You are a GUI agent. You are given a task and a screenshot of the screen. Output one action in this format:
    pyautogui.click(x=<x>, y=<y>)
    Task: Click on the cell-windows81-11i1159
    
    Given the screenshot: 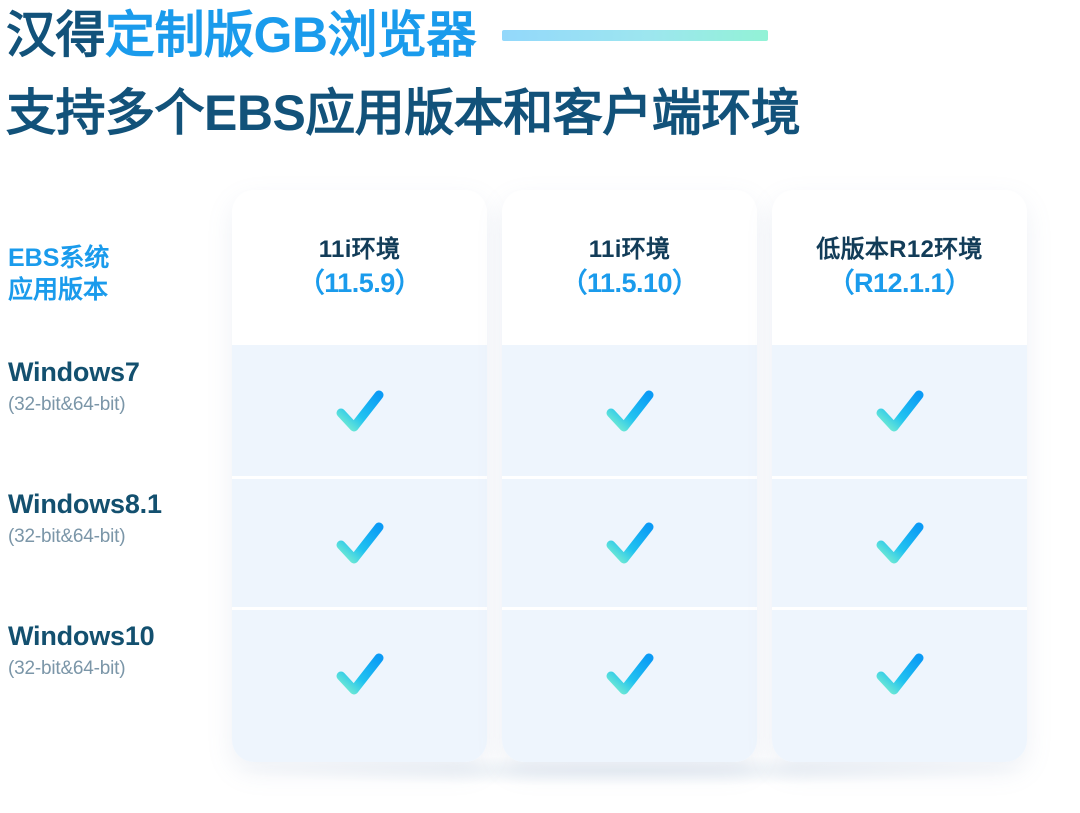 What is the action you would take?
    pyautogui.click(x=359, y=541)
    